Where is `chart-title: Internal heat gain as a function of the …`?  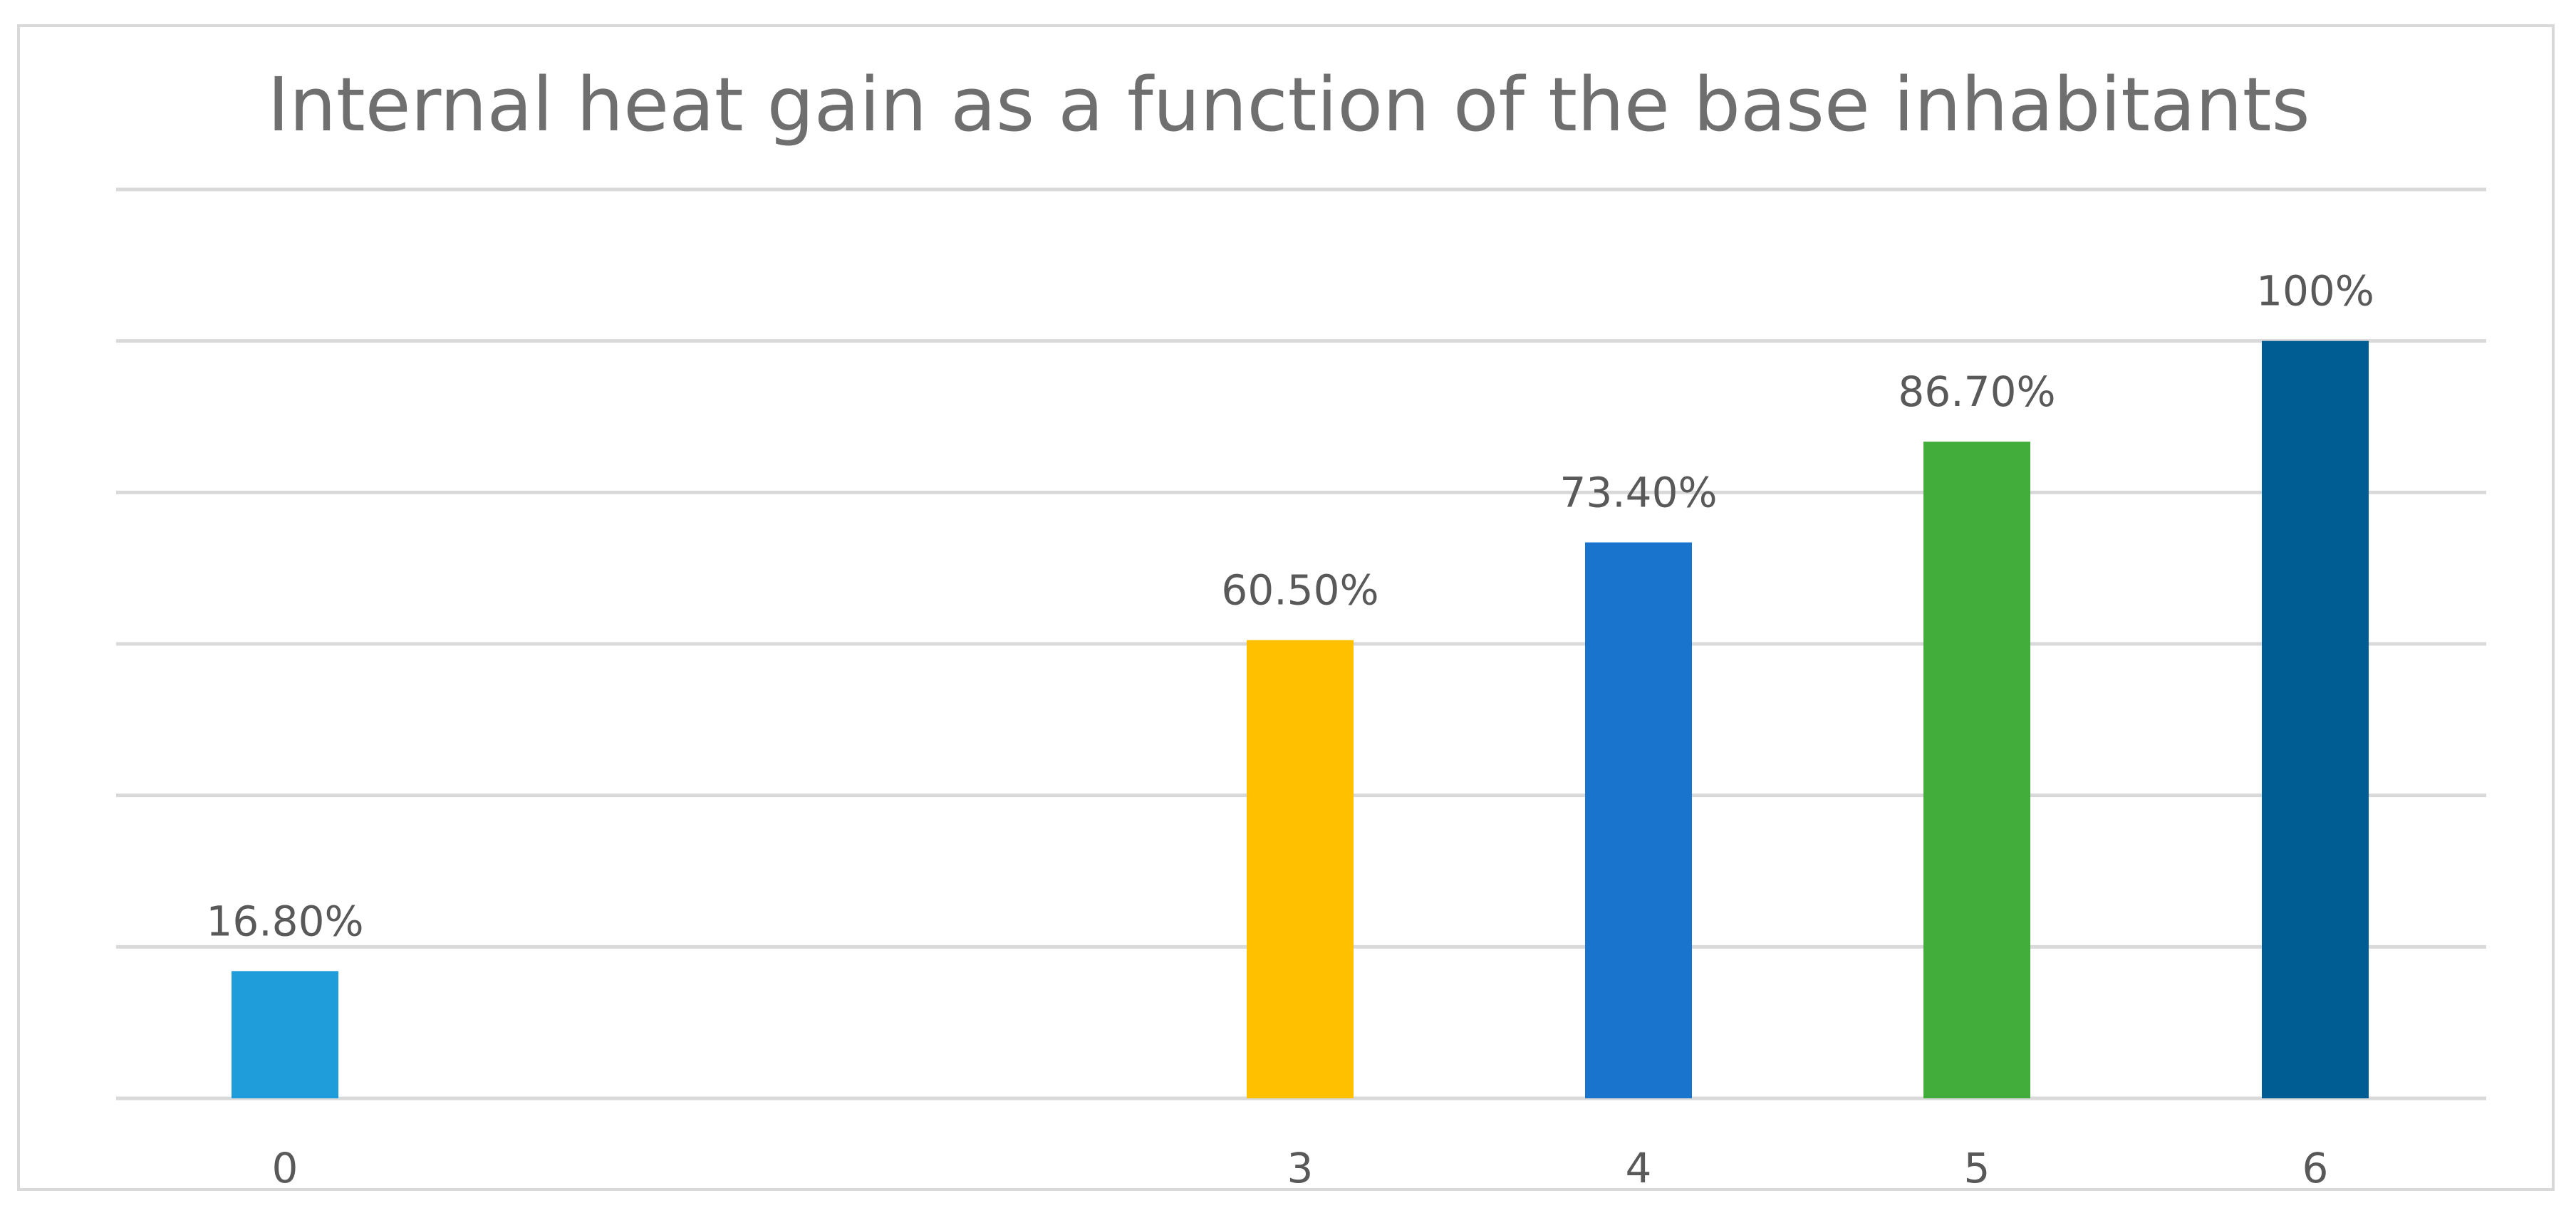 chart-title: Internal heat gain as a function of the … is located at coordinates (1288, 104).